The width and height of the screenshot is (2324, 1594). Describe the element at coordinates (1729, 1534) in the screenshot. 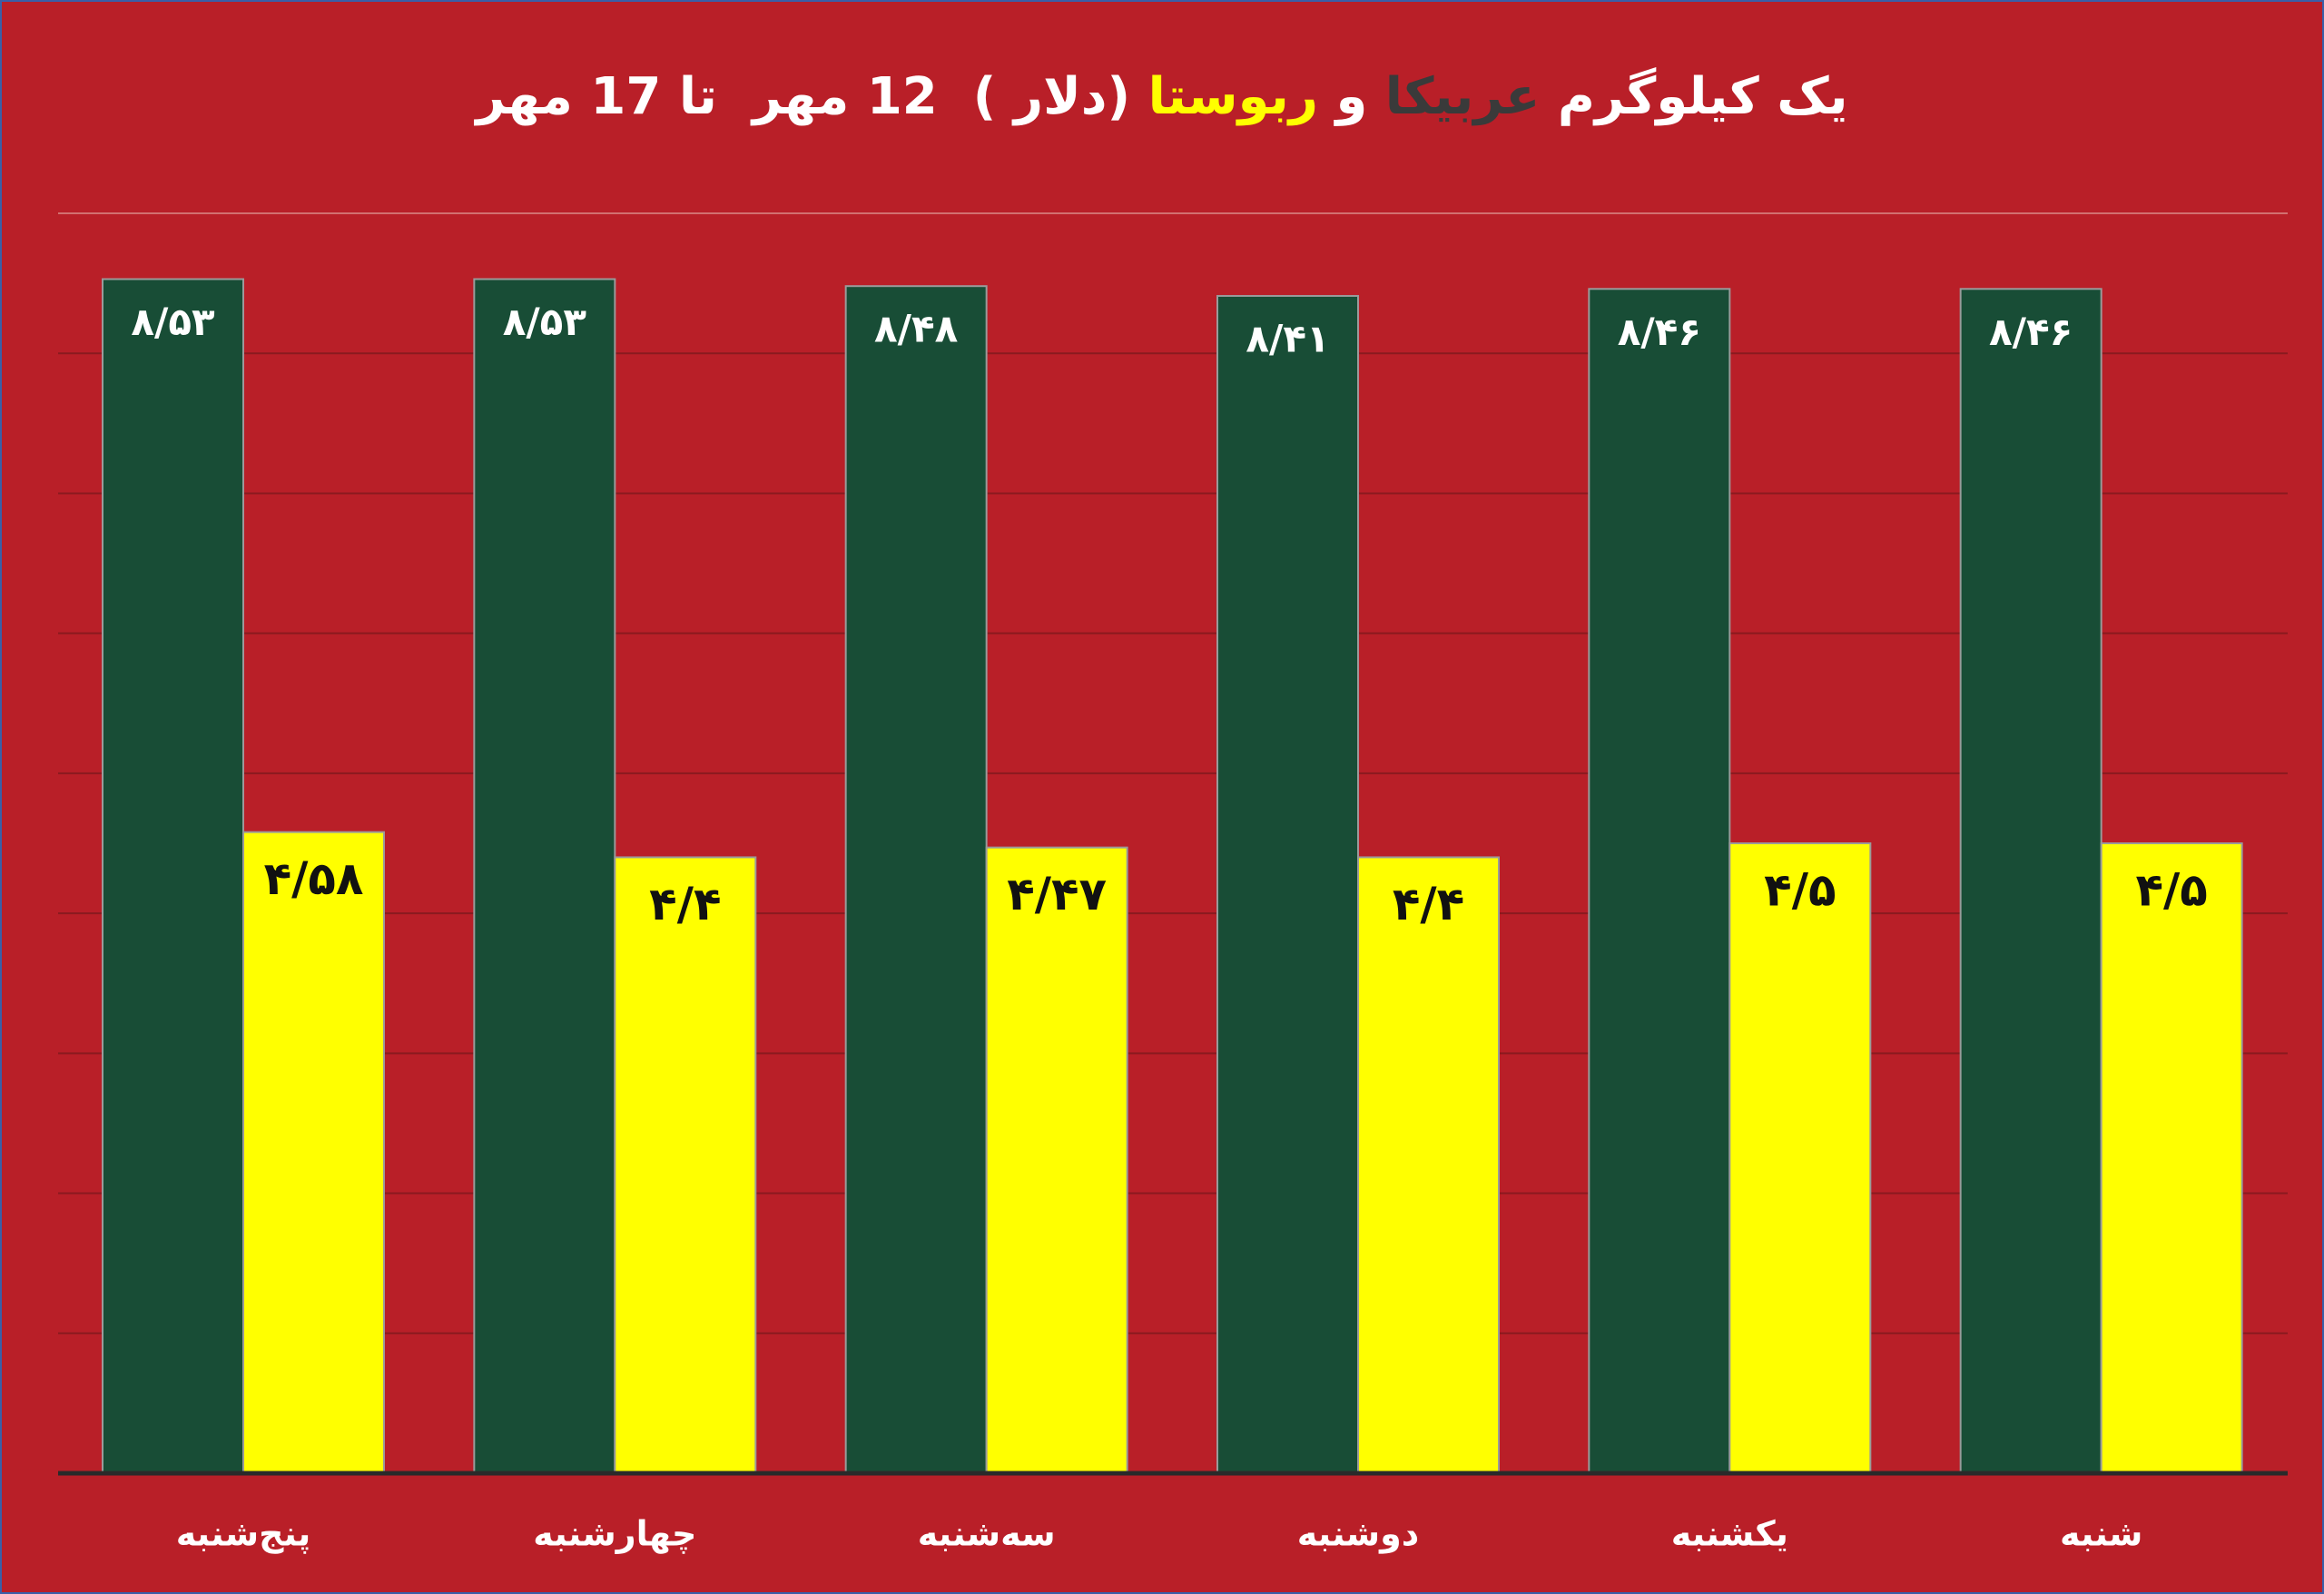

I see `x-tick-label: یکشنبه` at that location.